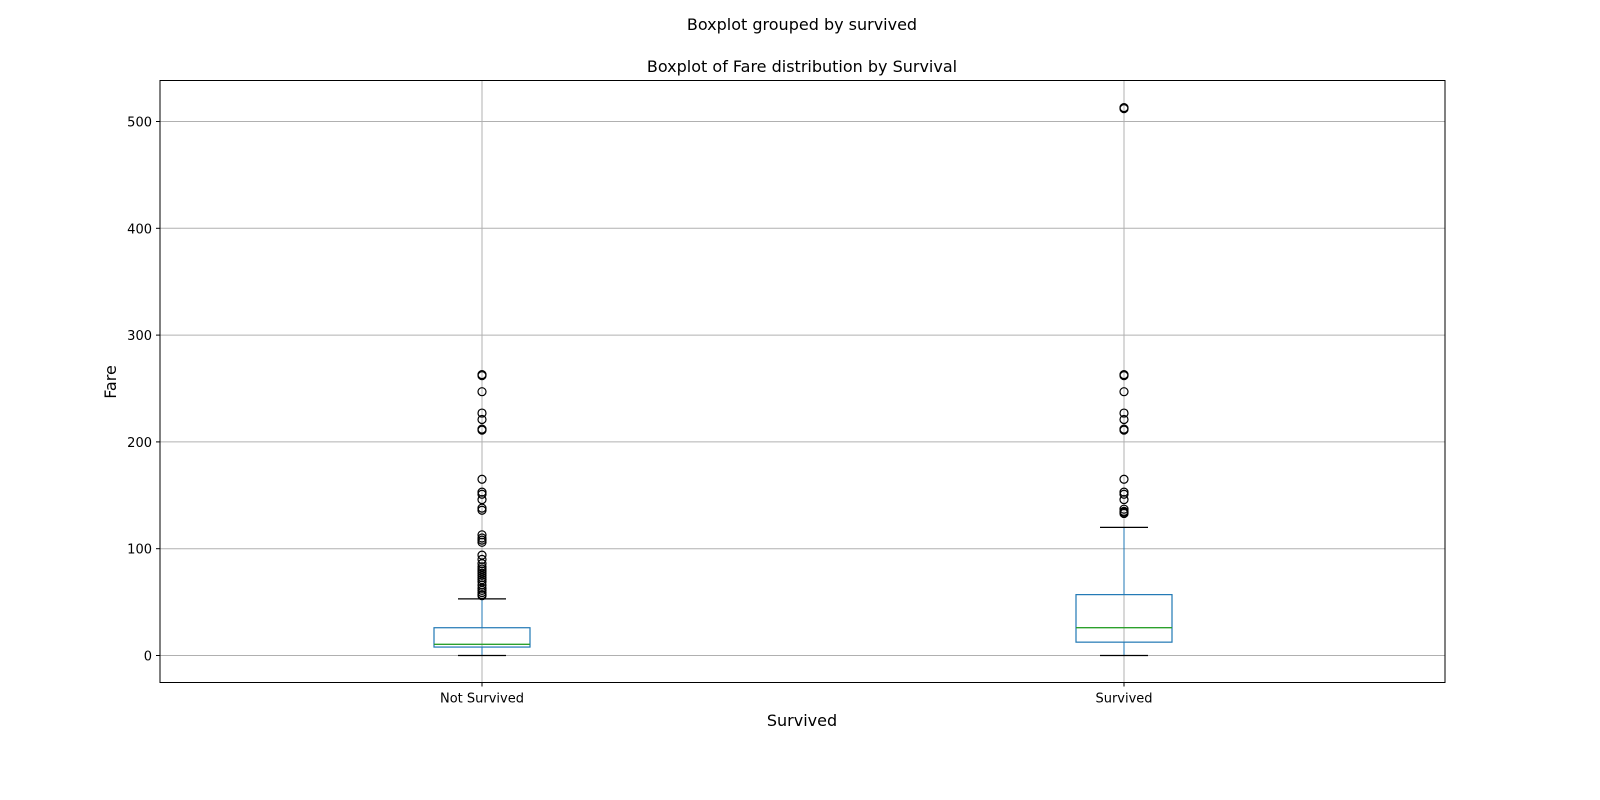  What do you see at coordinates (482, 699) in the screenshot?
I see `x-tick-label: Not Survived` at bounding box center [482, 699].